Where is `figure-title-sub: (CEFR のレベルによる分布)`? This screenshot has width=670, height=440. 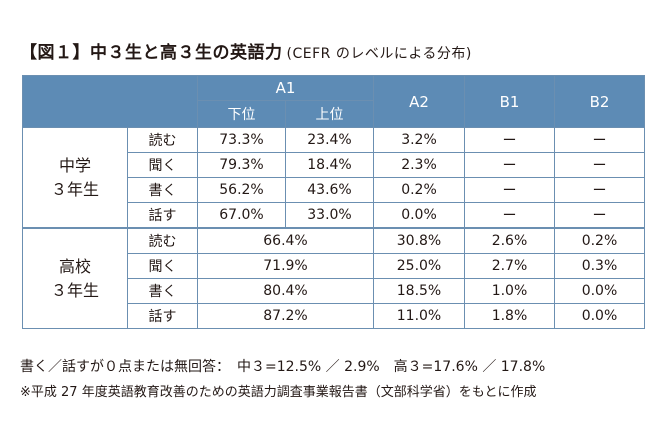 figure-title-sub: (CEFR のレベルによる分布) is located at coordinates (379, 54).